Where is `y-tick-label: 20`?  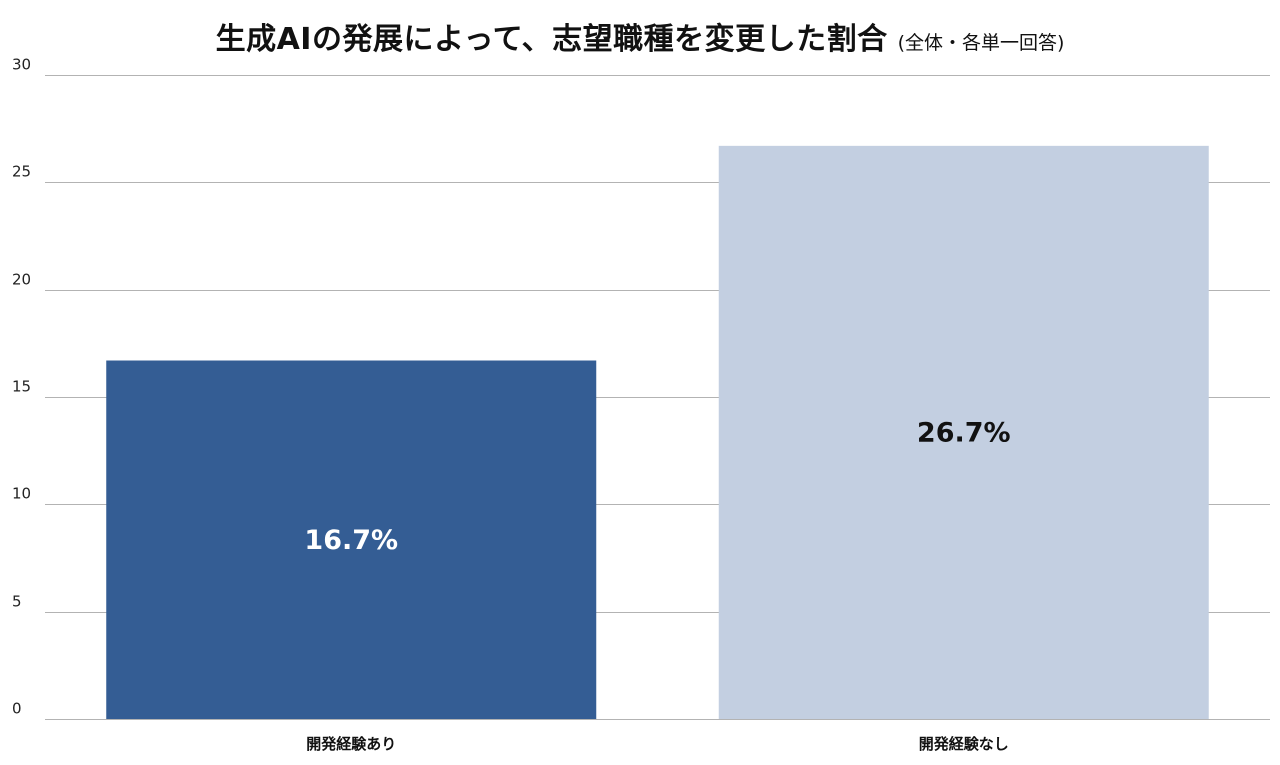
y-tick-label: 20 is located at coordinates (21, 280).